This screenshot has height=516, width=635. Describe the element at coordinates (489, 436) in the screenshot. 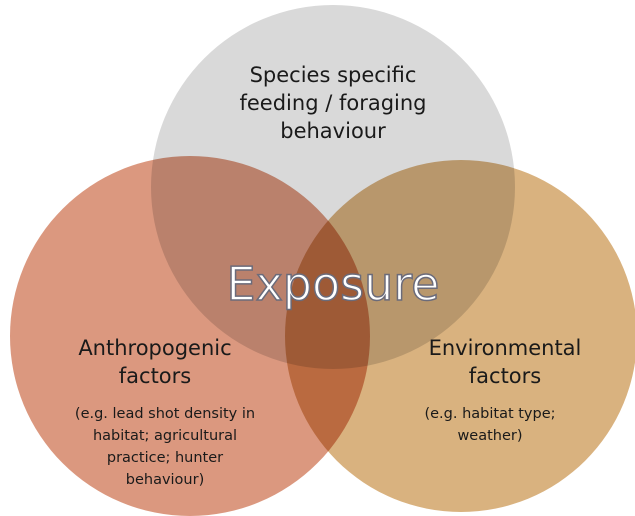

I see `circle-detail: weather)` at that location.